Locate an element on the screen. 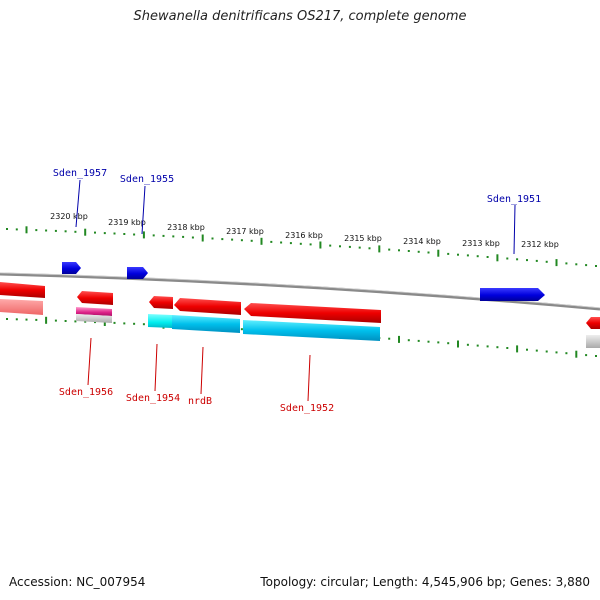 The width and height of the screenshot is (600, 600). gene-right-edge-red is located at coordinates (593, 323).